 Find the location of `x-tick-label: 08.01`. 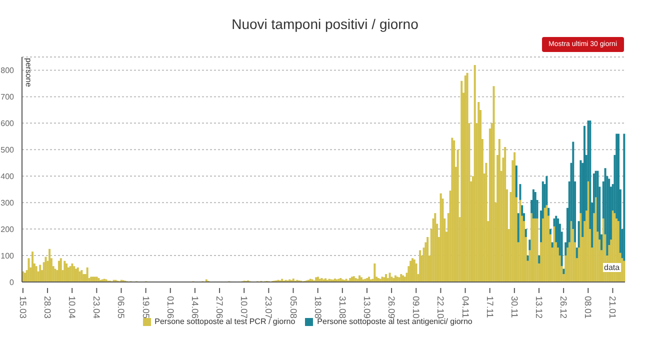

x-tick-label: 08.01 is located at coordinates (588, 307).